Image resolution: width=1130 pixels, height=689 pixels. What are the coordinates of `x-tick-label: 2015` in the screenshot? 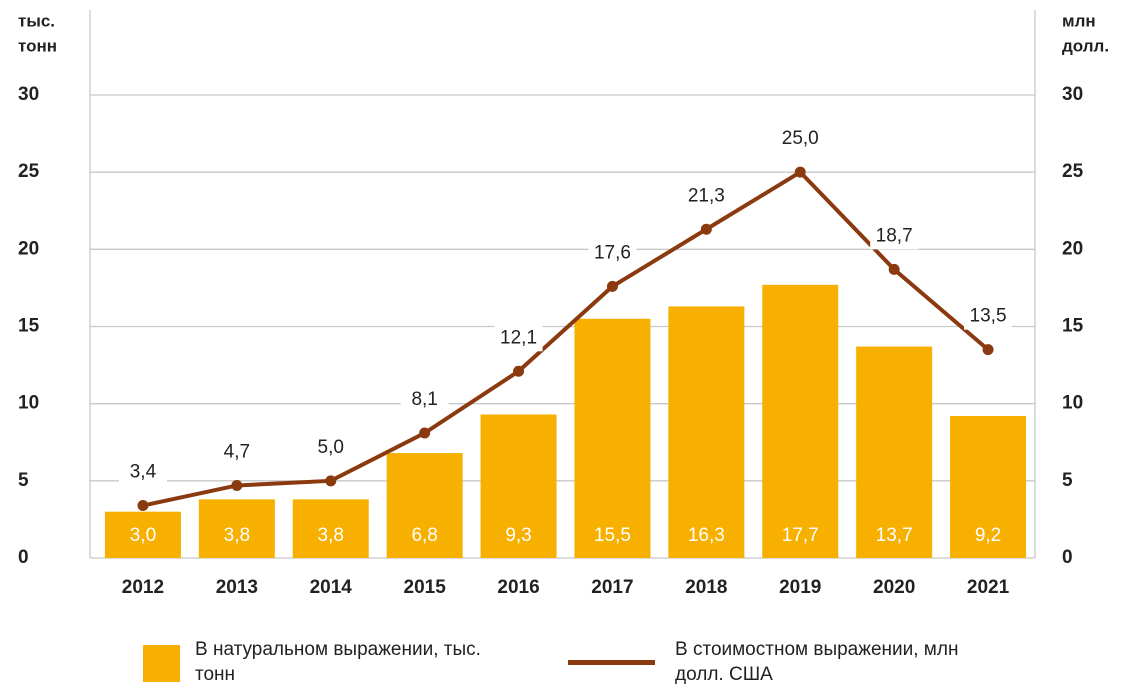 It's located at (425, 587).